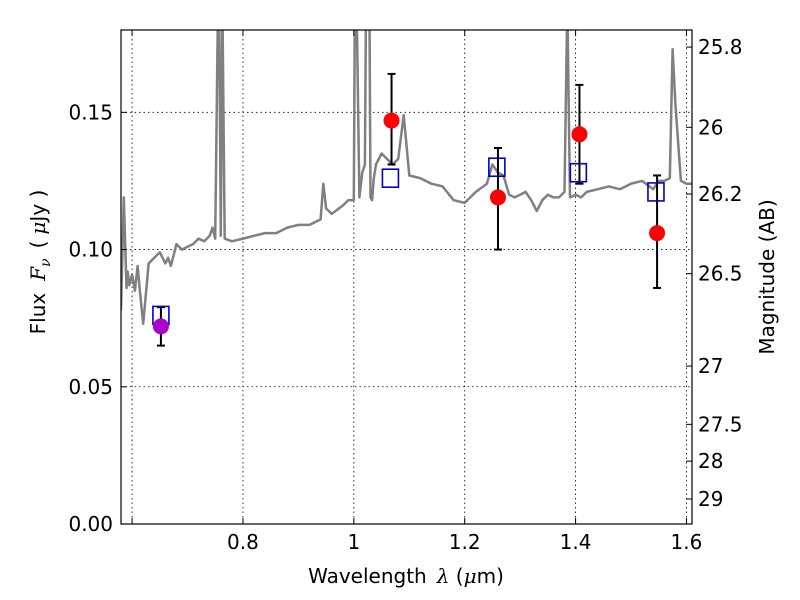  What do you see at coordinates (710, 127) in the screenshot?
I see `y2-tick-label: 26` at bounding box center [710, 127].